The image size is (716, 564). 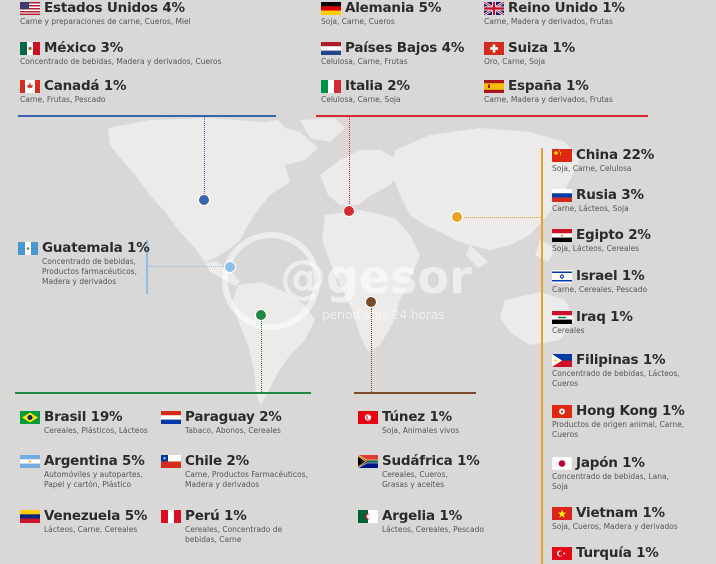 What do you see at coordinates (261, 356) in the screenshot?
I see `south-america-connector` at bounding box center [261, 356].